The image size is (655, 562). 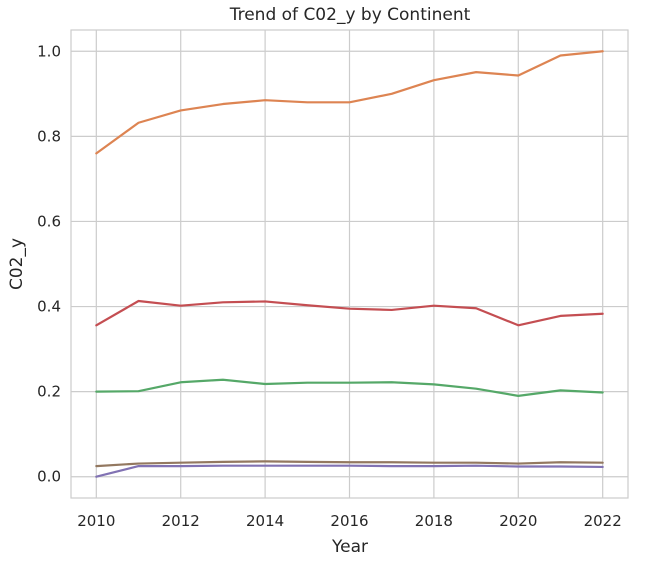 What do you see at coordinates (49, 307) in the screenshot?
I see `y-tick-label: 0.4` at bounding box center [49, 307].